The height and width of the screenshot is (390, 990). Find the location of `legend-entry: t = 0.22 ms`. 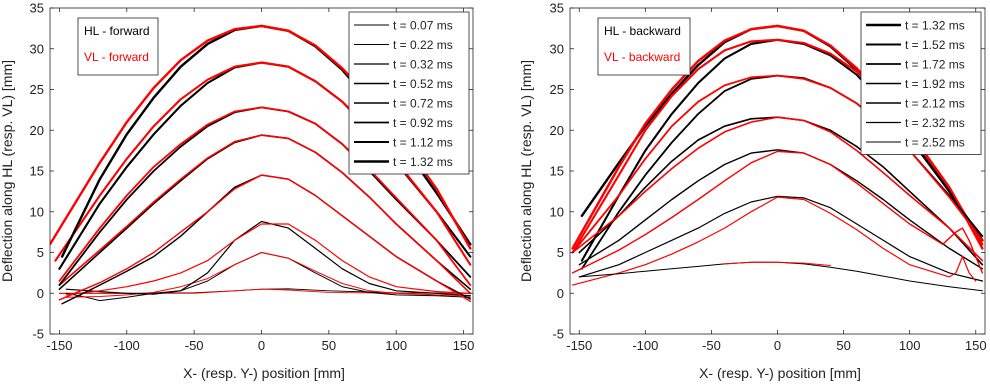

legend-entry: t = 0.22 ms is located at coordinates (423, 45).